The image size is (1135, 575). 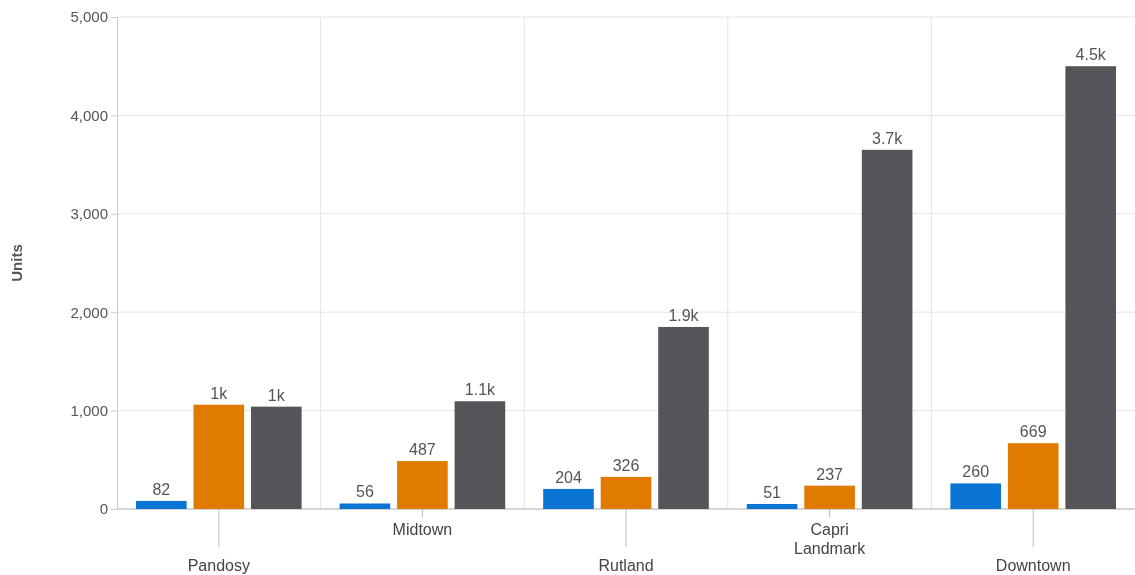 I want to click on data-label: 669, so click(x=1033, y=432).